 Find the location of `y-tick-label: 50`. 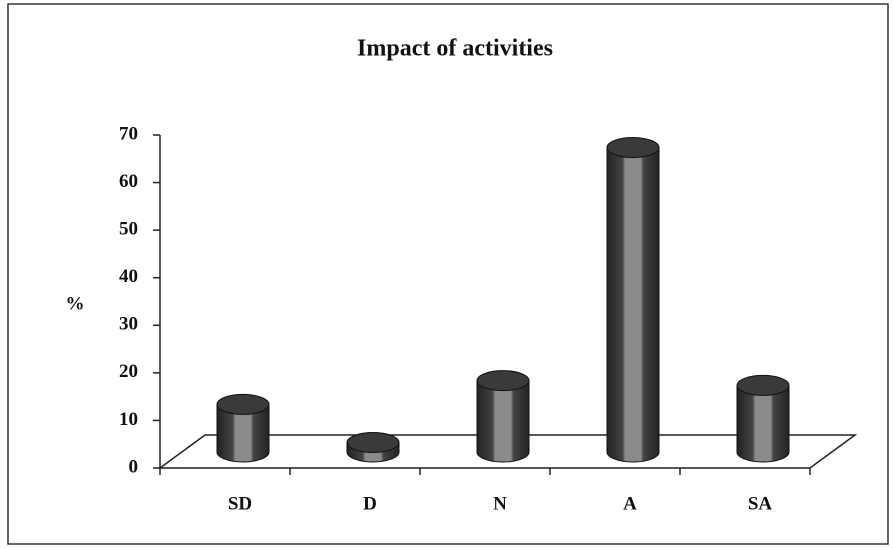

y-tick-label: 50 is located at coordinates (128, 229).